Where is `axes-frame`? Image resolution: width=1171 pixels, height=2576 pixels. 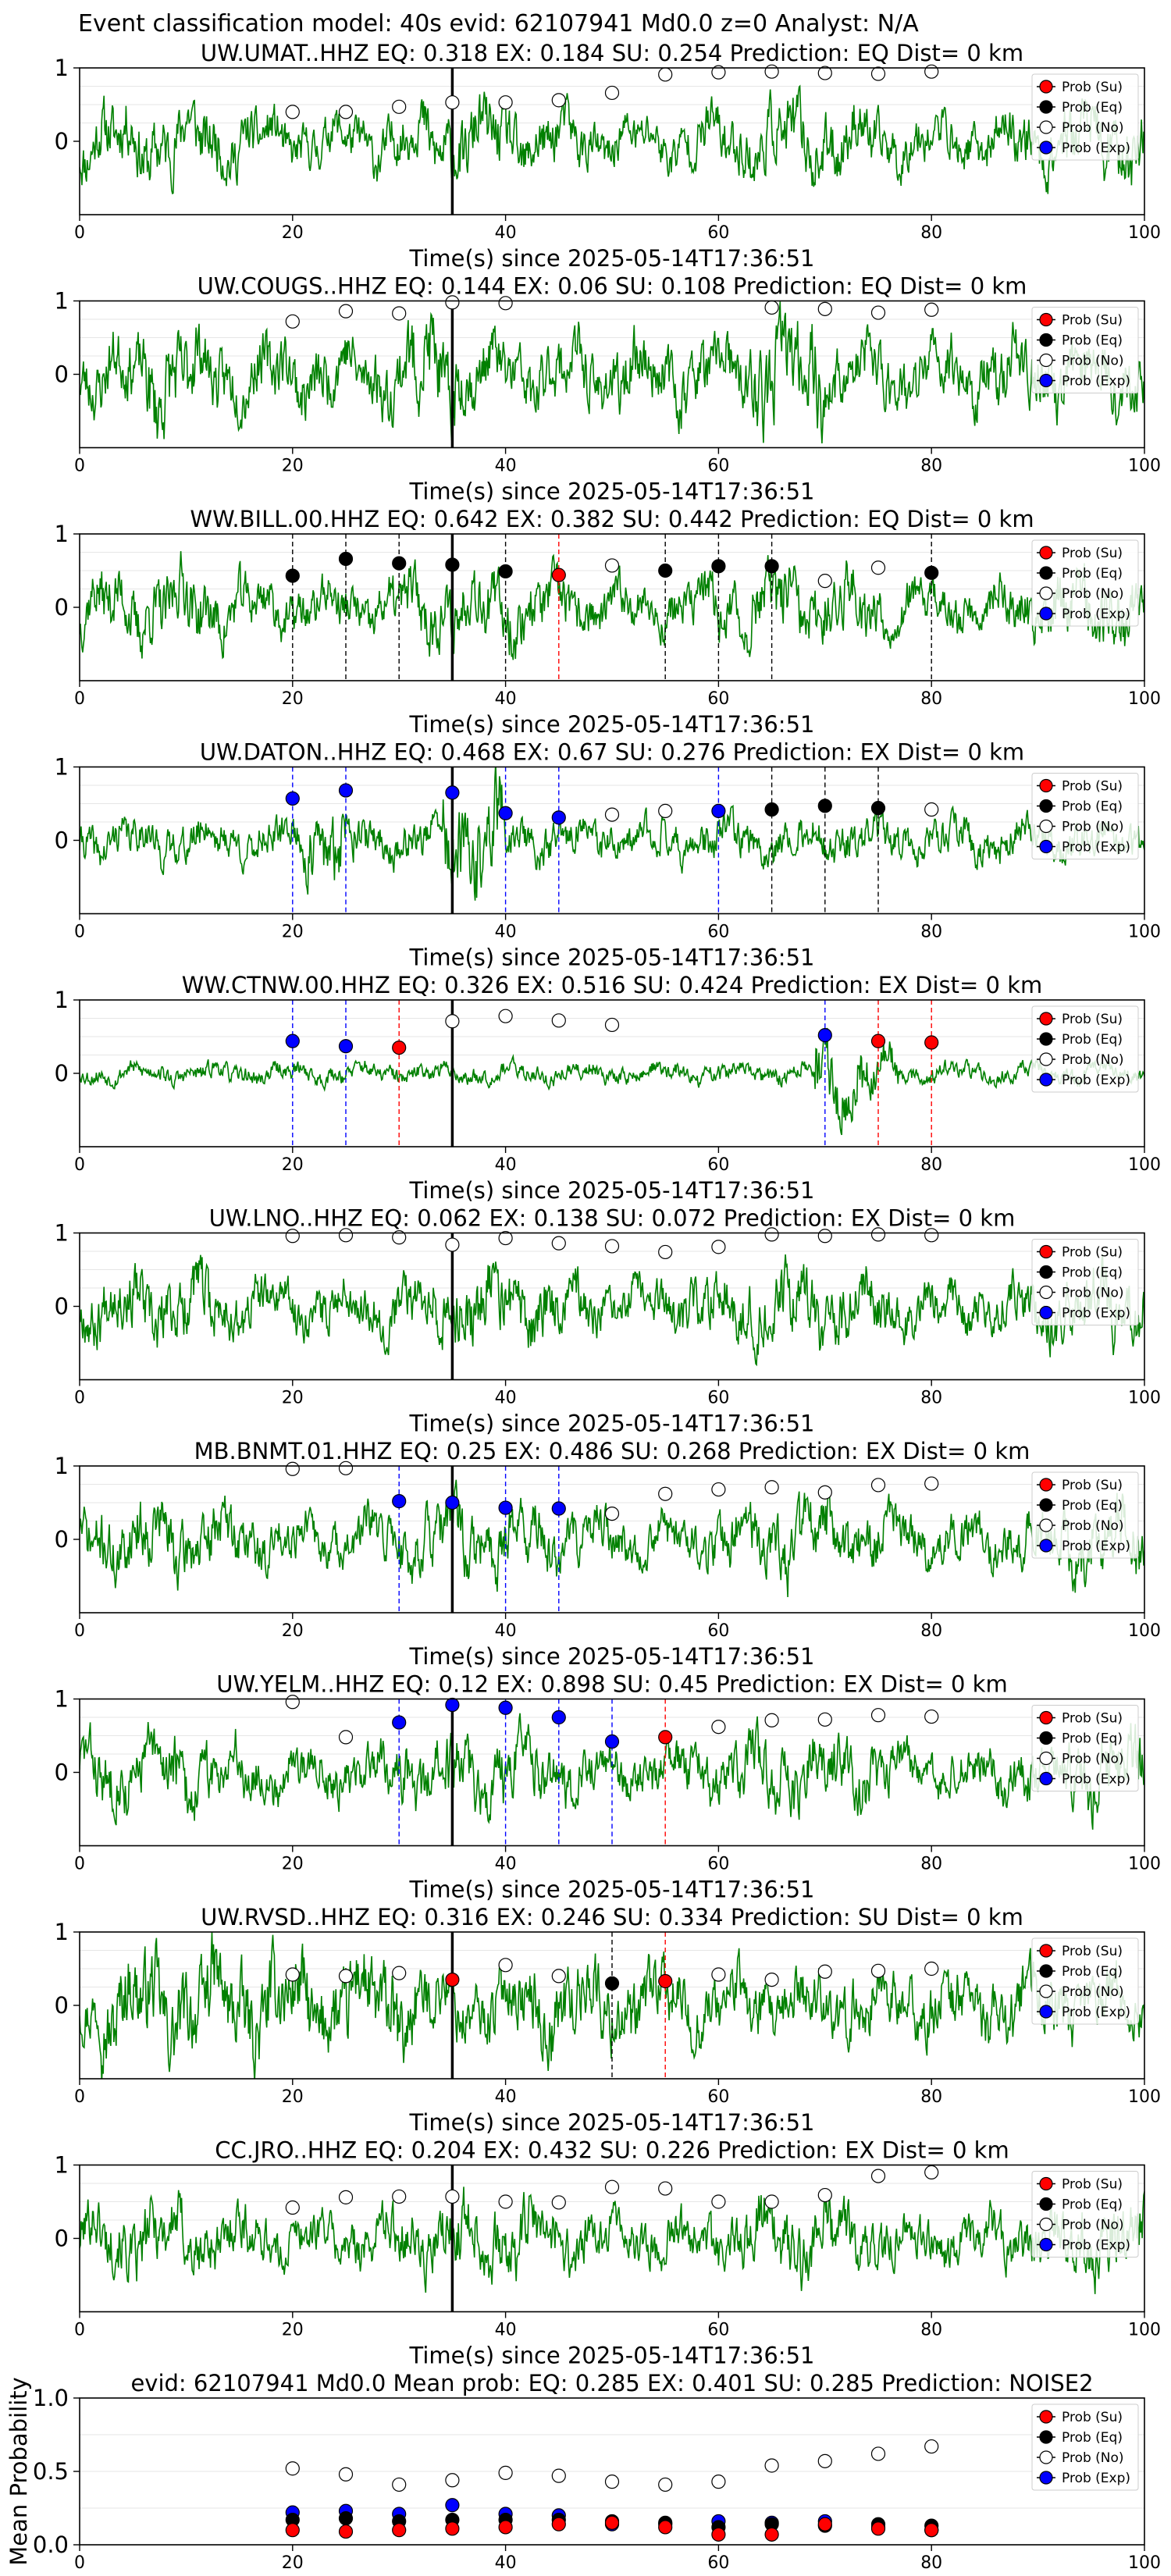 axes-frame is located at coordinates (612, 1306).